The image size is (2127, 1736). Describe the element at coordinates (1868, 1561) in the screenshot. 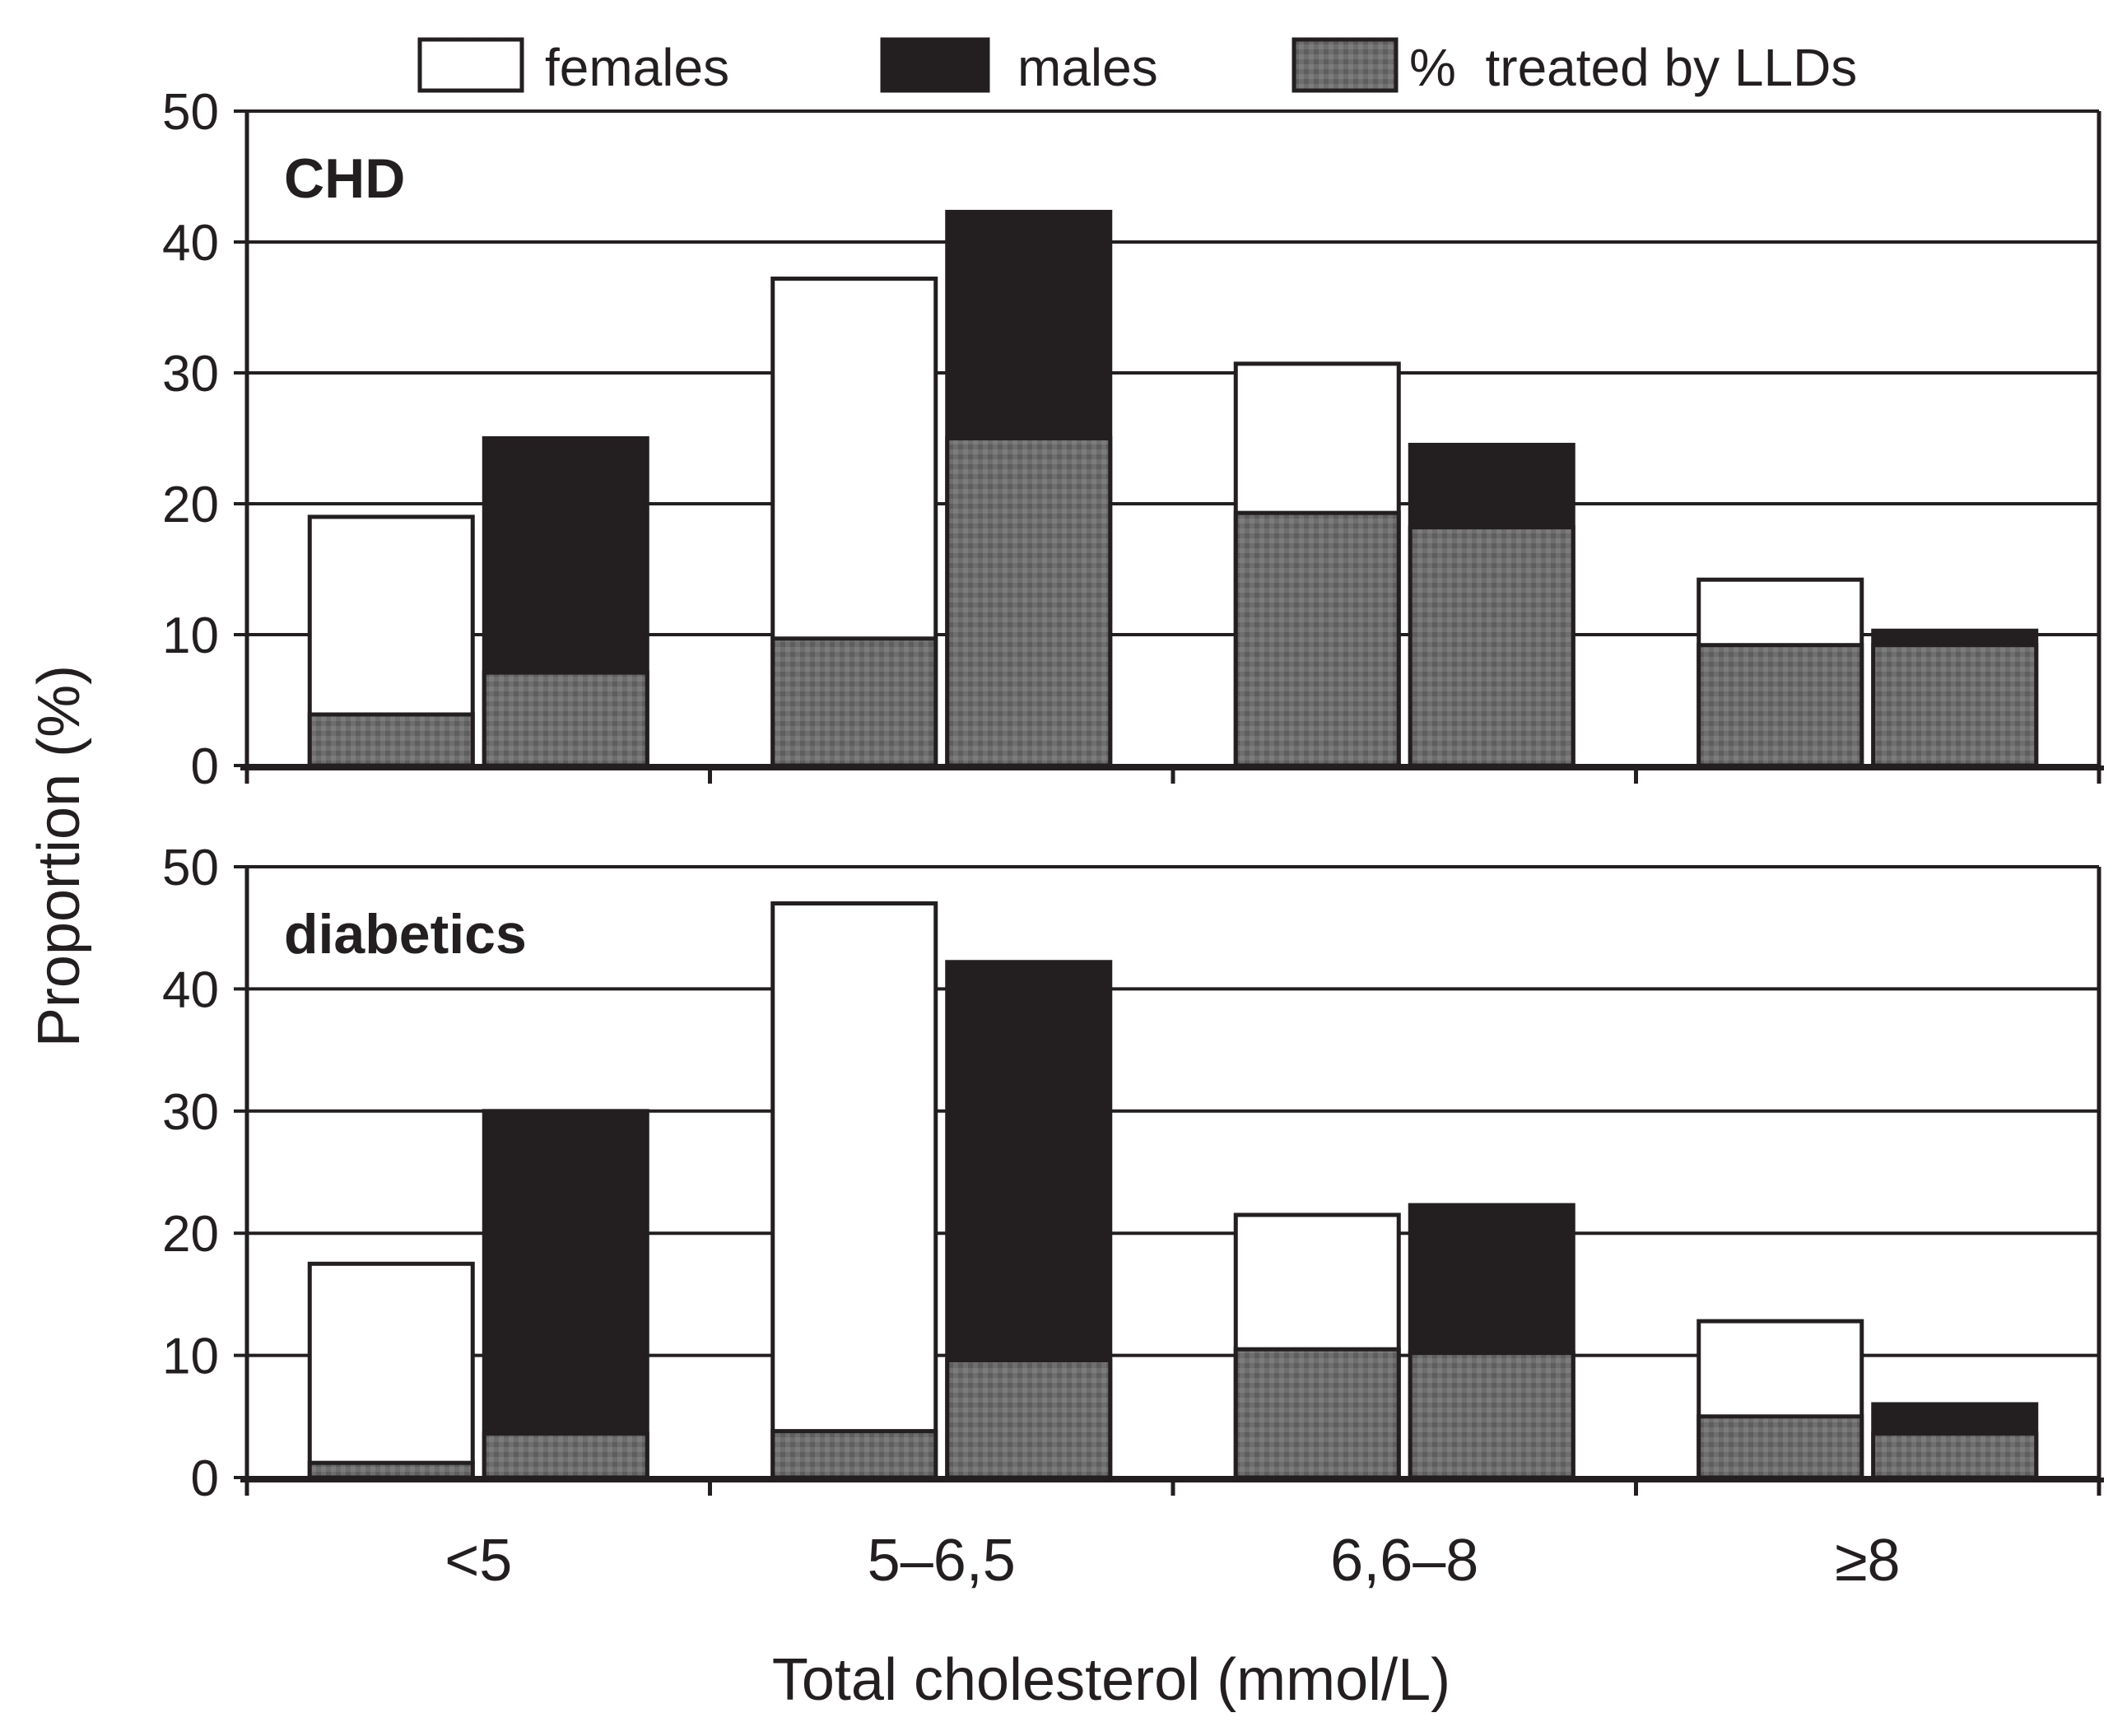

I see `x-tick-label: ≥8` at that location.